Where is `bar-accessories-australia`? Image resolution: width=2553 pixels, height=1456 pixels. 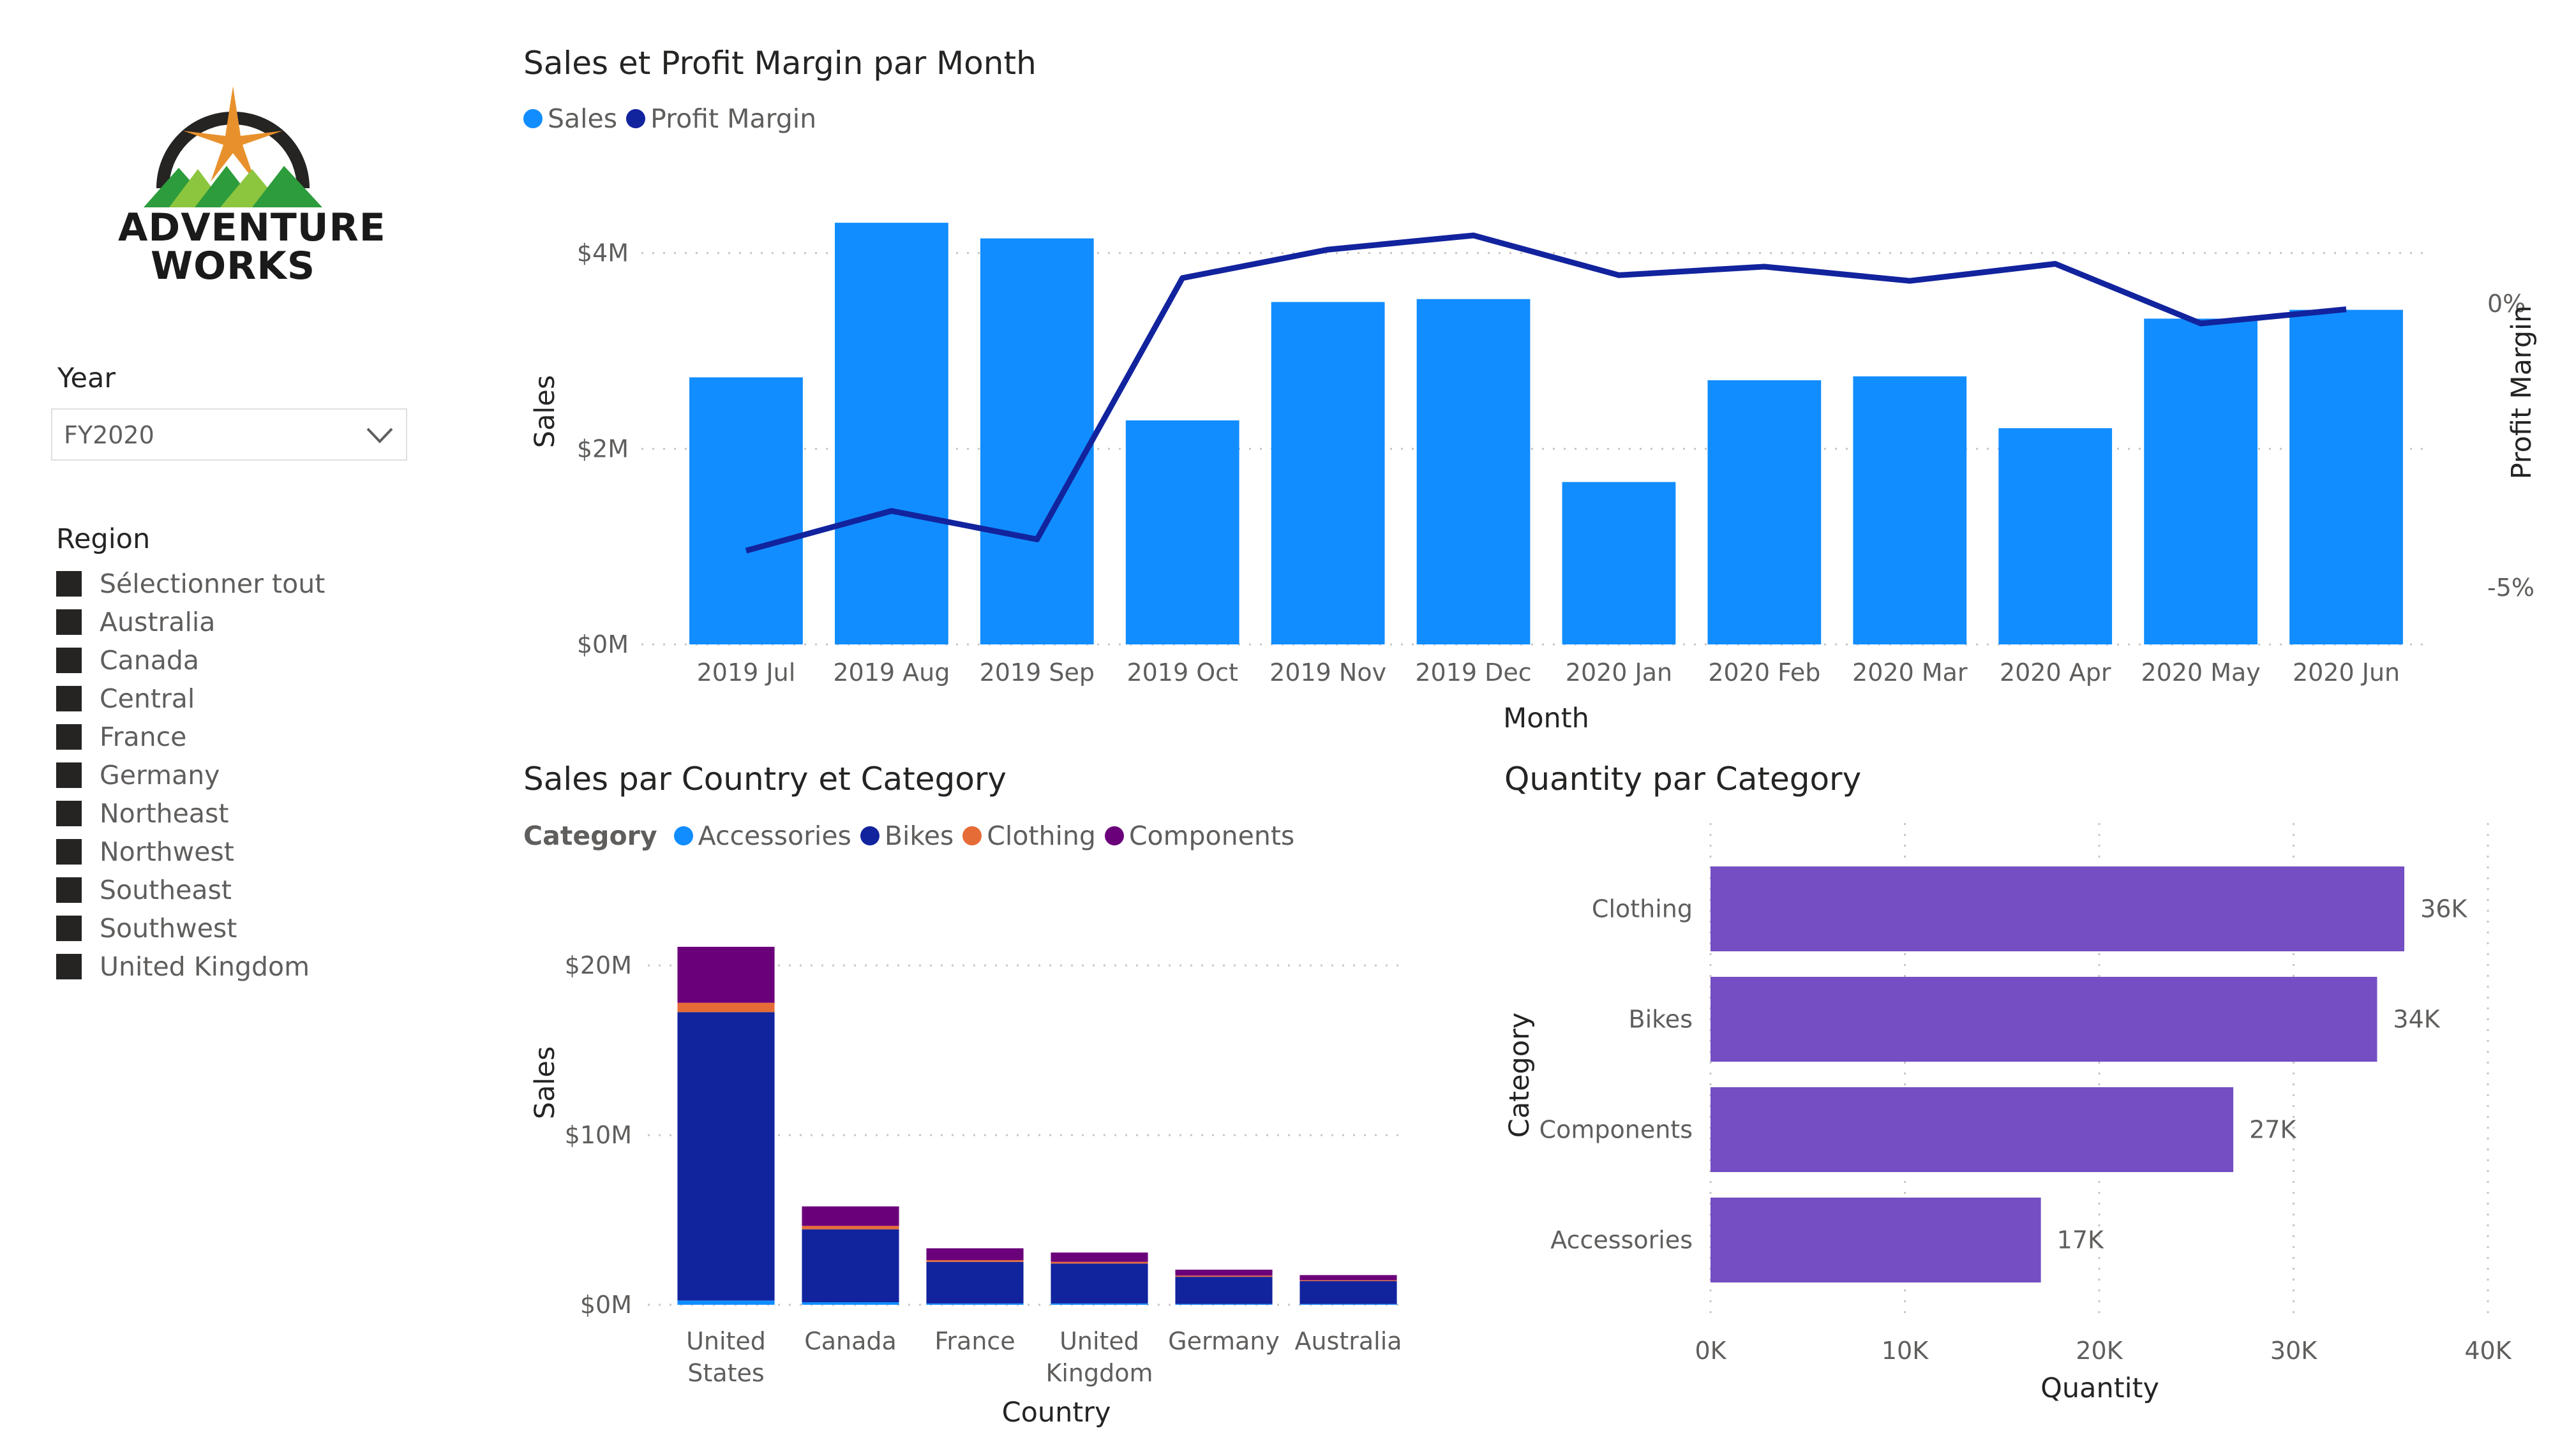
bar-accessories-australia is located at coordinates (1348, 1304).